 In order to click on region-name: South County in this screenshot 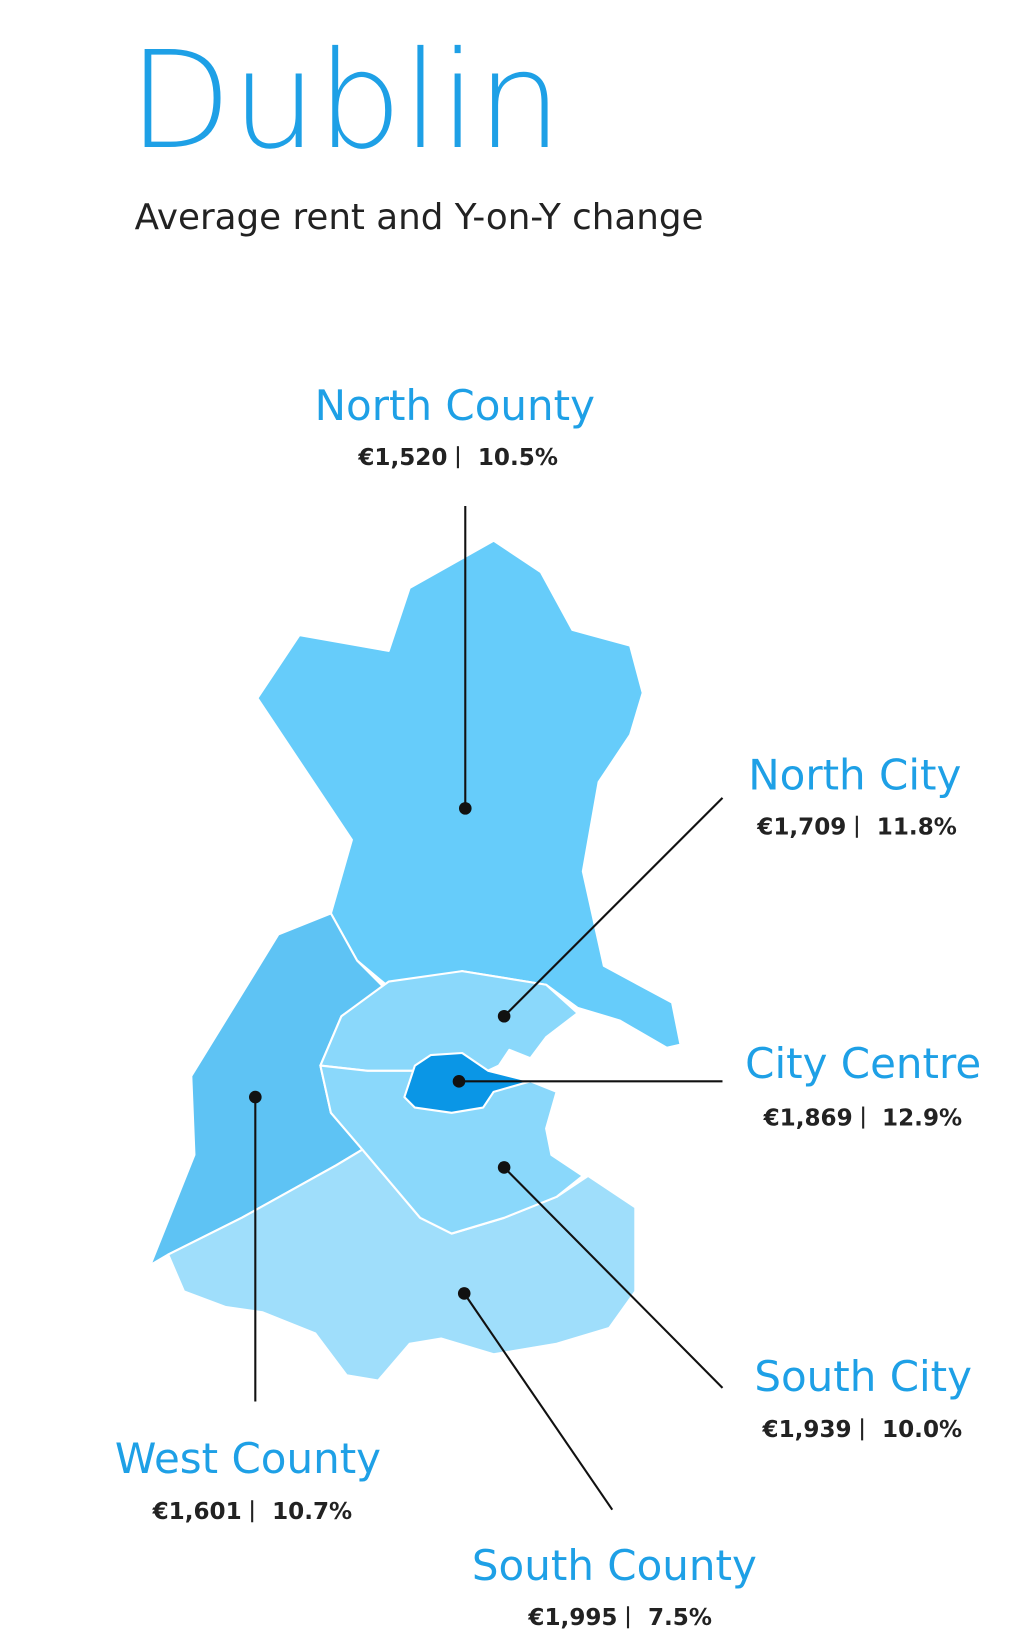, I will do `click(614, 1565)`.